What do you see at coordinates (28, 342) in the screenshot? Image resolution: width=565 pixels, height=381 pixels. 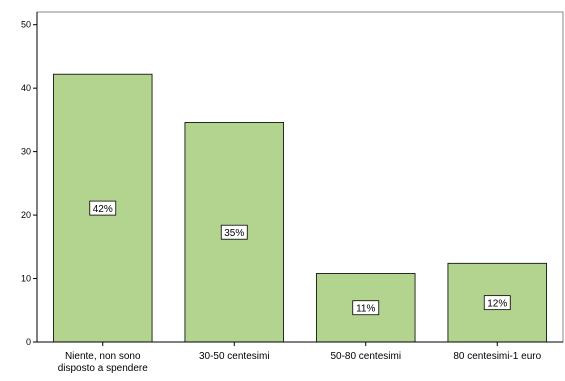 I see `y-tick-label: 0` at bounding box center [28, 342].